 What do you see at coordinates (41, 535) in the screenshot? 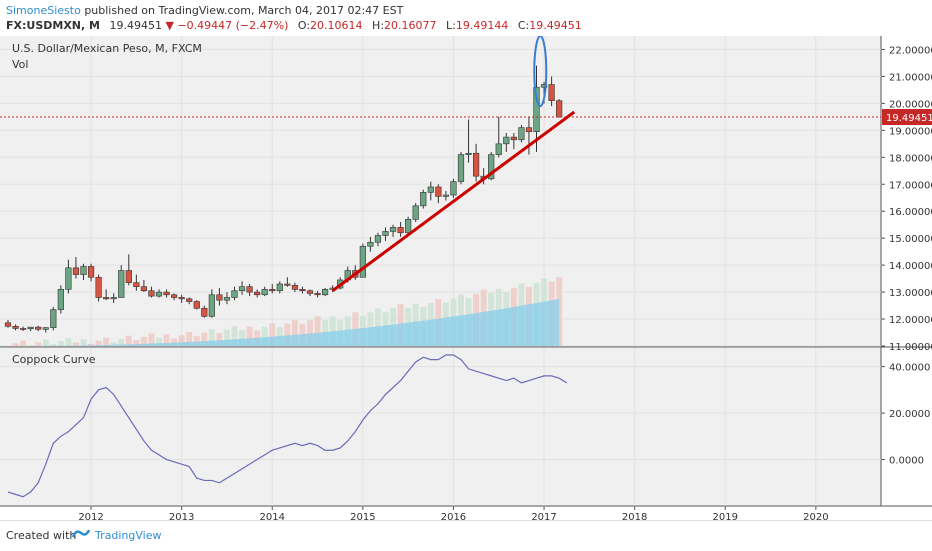
I see `created-with-text: Created with` at bounding box center [41, 535].